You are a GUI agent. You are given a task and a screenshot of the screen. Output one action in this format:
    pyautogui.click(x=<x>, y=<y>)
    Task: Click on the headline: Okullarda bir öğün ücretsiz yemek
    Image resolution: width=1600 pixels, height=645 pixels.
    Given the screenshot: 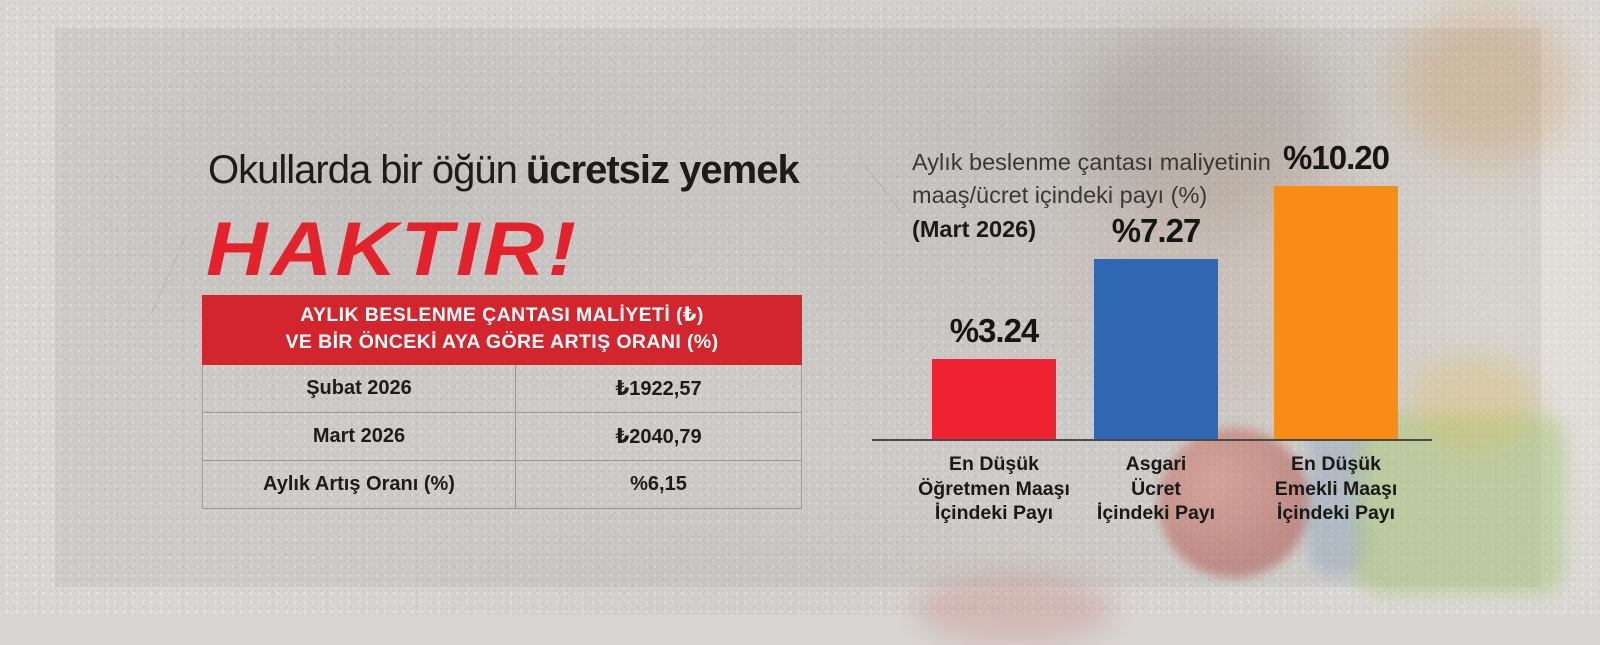 What is the action you would take?
    pyautogui.click(x=504, y=170)
    